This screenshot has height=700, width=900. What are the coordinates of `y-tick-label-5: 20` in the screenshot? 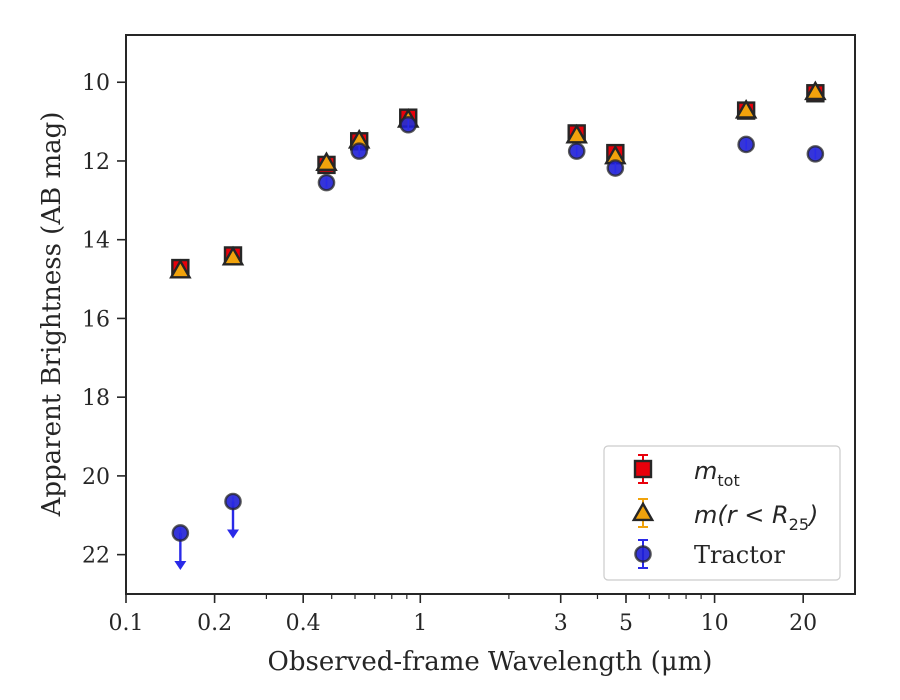 It's located at (96, 477).